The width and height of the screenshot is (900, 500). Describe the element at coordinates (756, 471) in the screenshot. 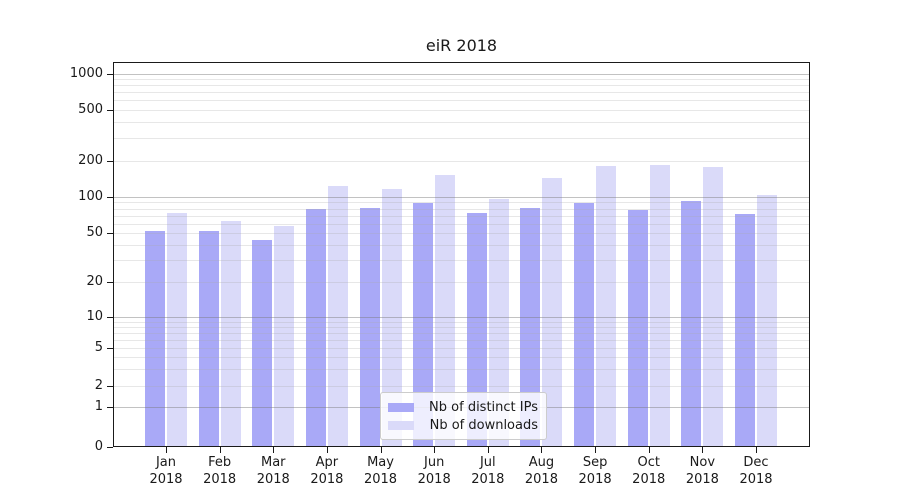

I see `x-tick-label: Dec 2018` at that location.